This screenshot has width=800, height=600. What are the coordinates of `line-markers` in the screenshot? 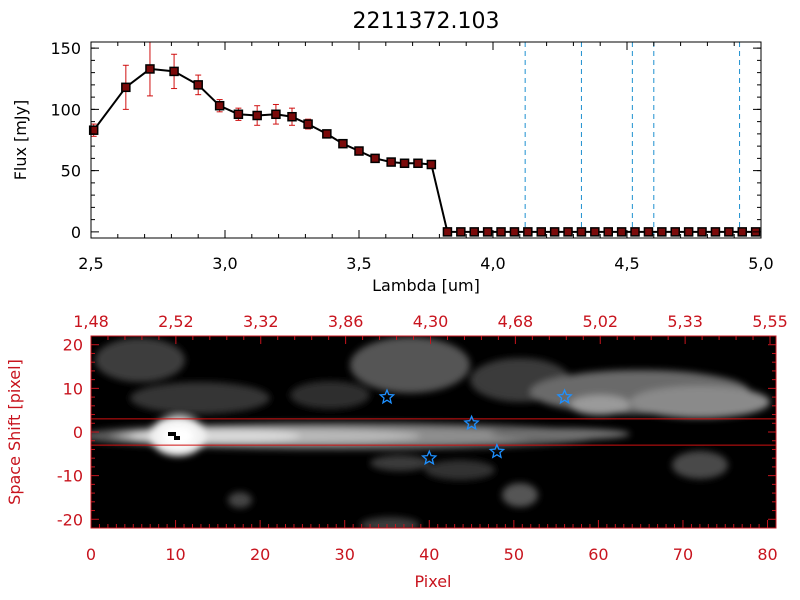 It's located at (475, 427).